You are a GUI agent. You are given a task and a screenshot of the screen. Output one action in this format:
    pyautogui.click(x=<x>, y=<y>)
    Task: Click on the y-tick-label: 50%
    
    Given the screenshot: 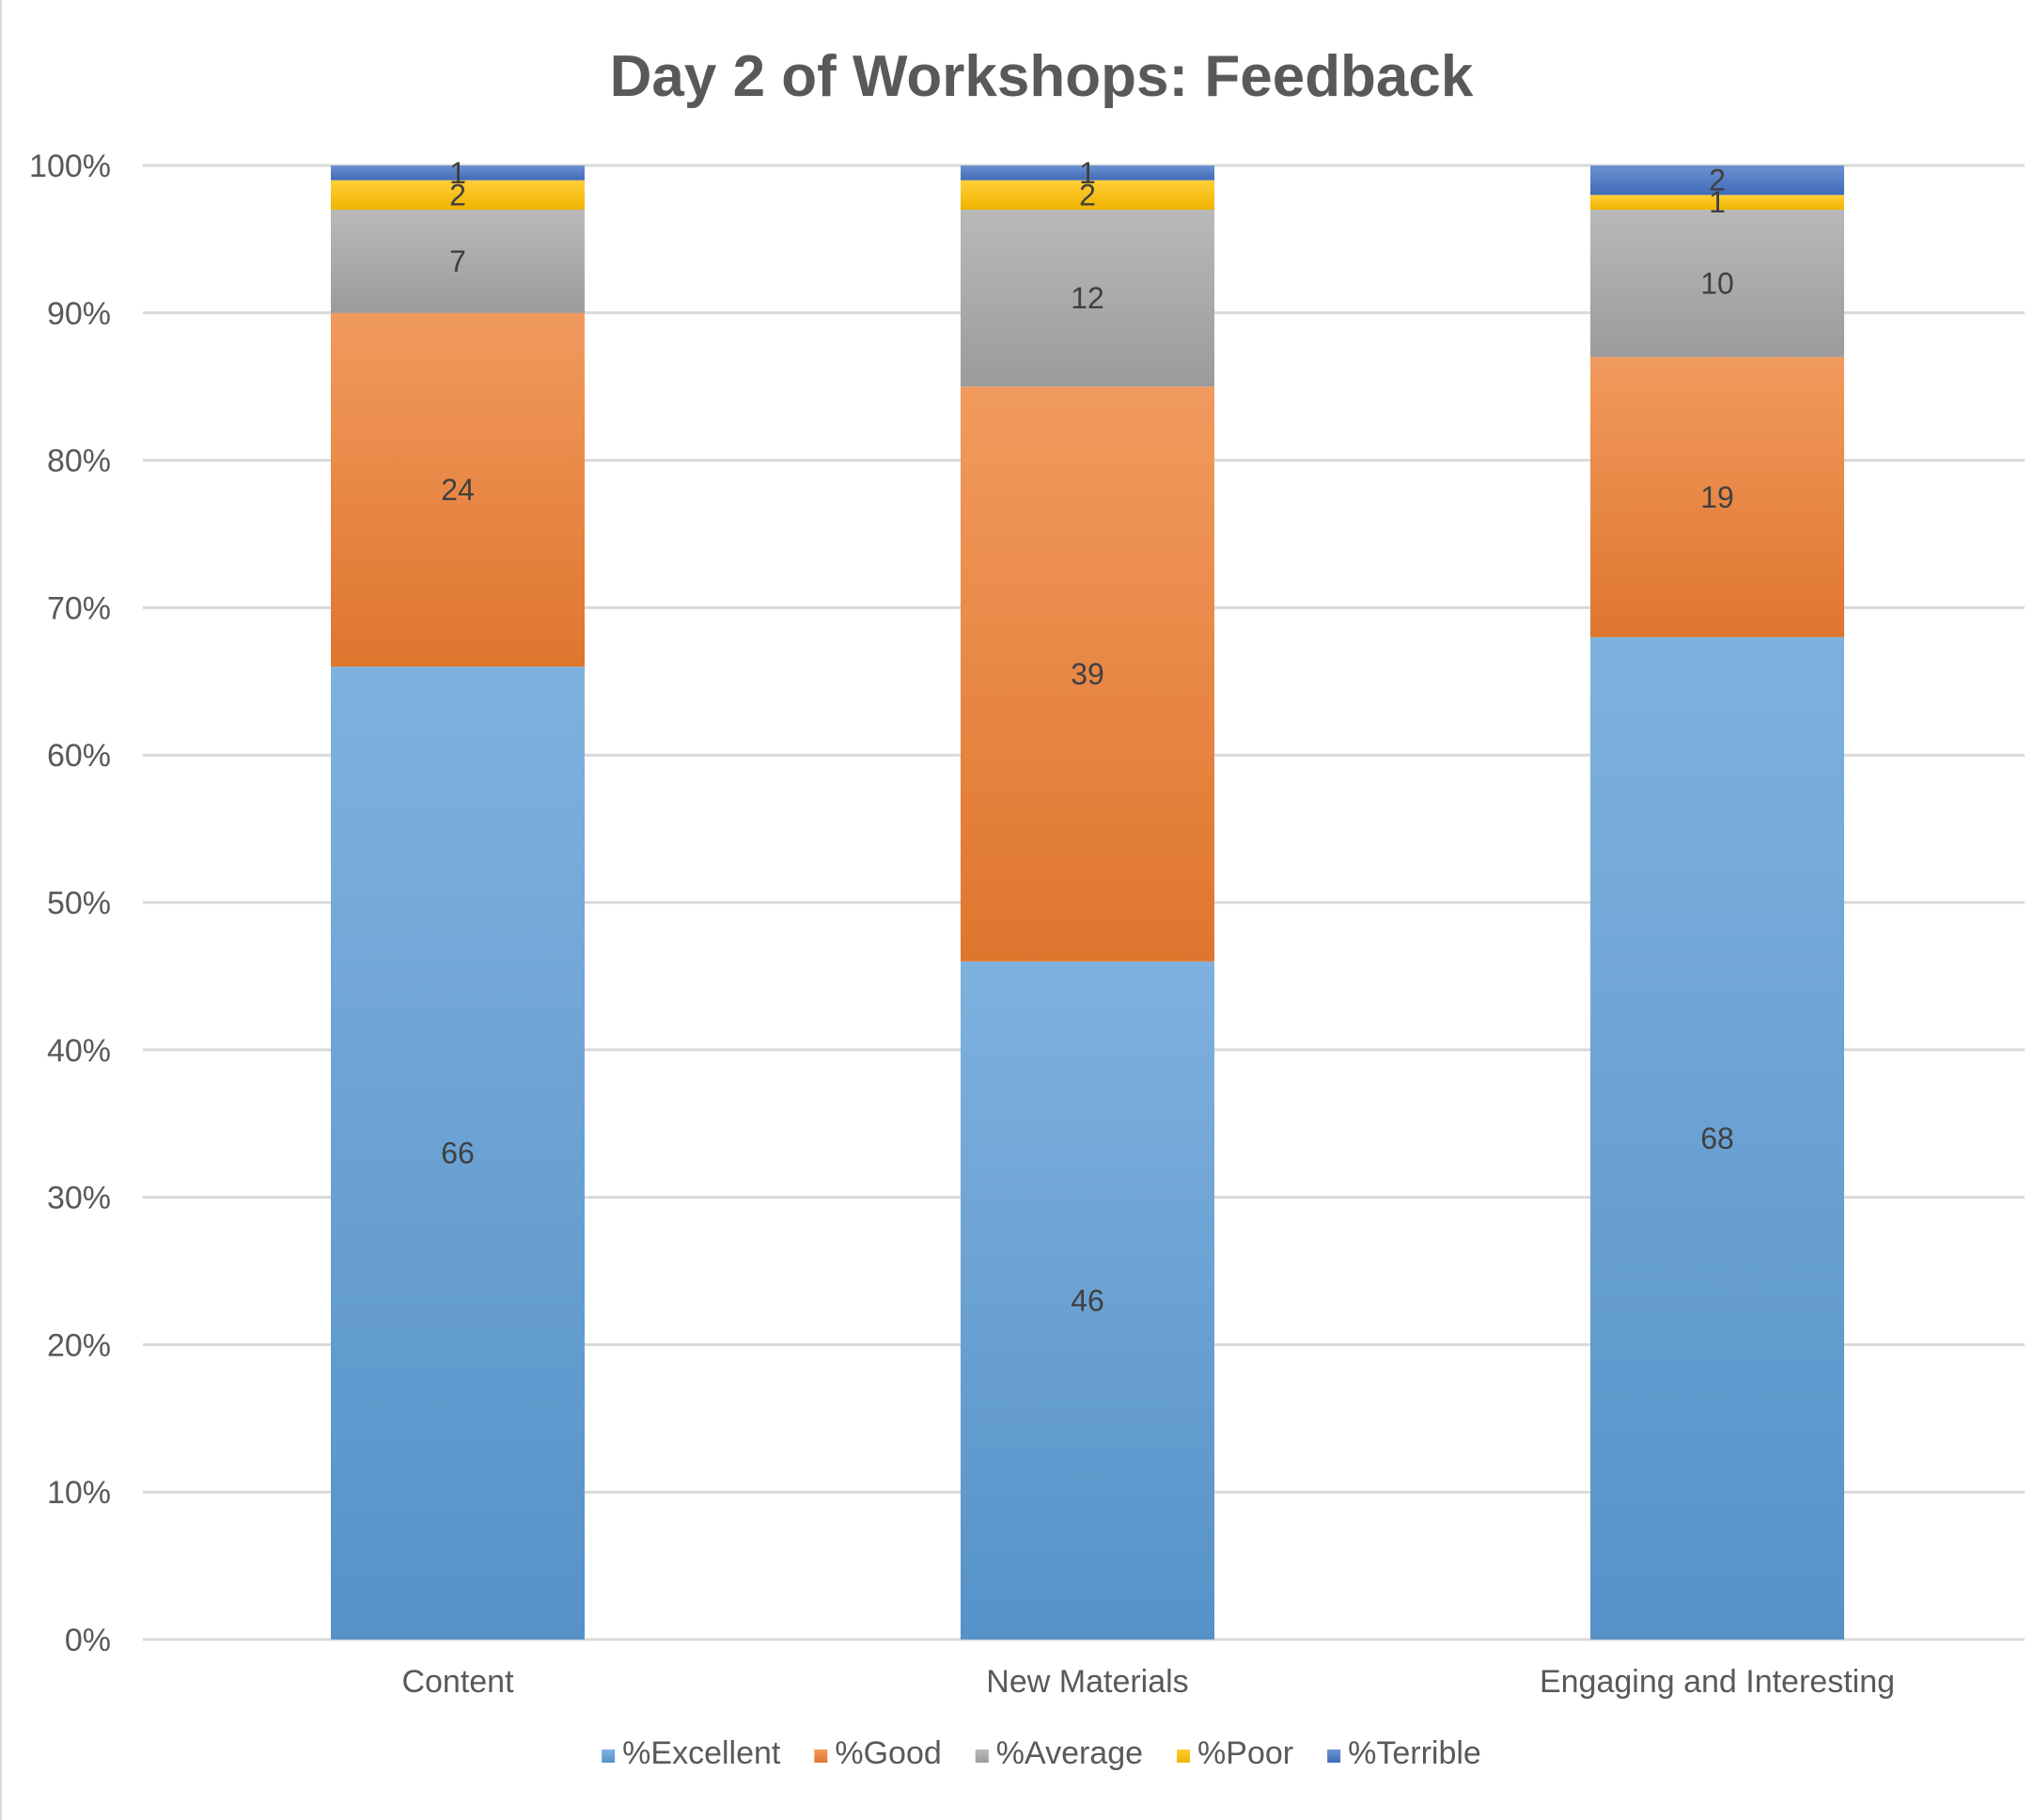 What is the action you would take?
    pyautogui.click(x=79, y=903)
    